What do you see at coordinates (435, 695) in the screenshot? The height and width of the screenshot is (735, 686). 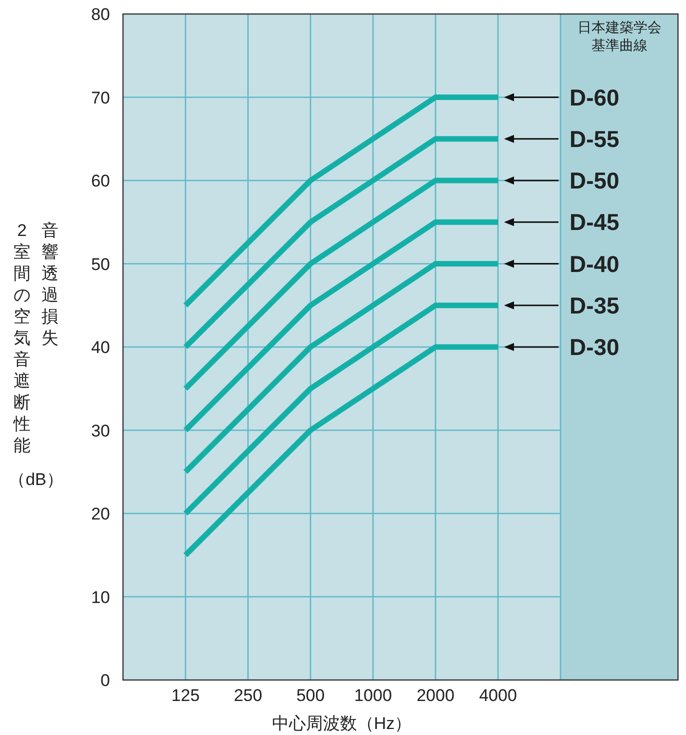 I see `x-tick-label: 2000` at bounding box center [435, 695].